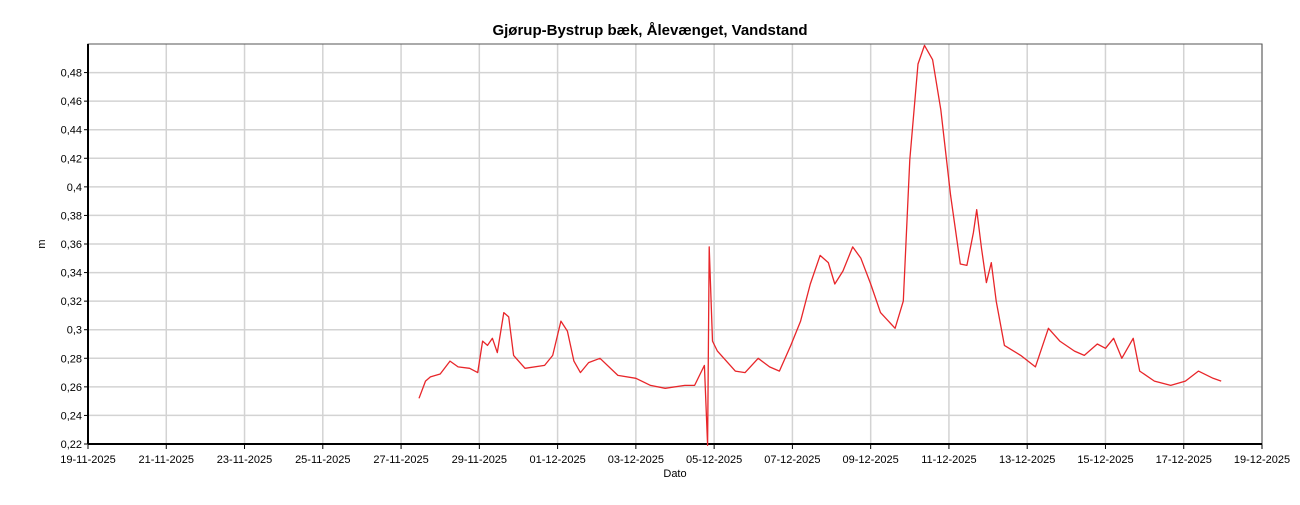 The height and width of the screenshot is (505, 1300). What do you see at coordinates (479, 460) in the screenshot?
I see `x-tick-label: 29-11-2025` at bounding box center [479, 460].